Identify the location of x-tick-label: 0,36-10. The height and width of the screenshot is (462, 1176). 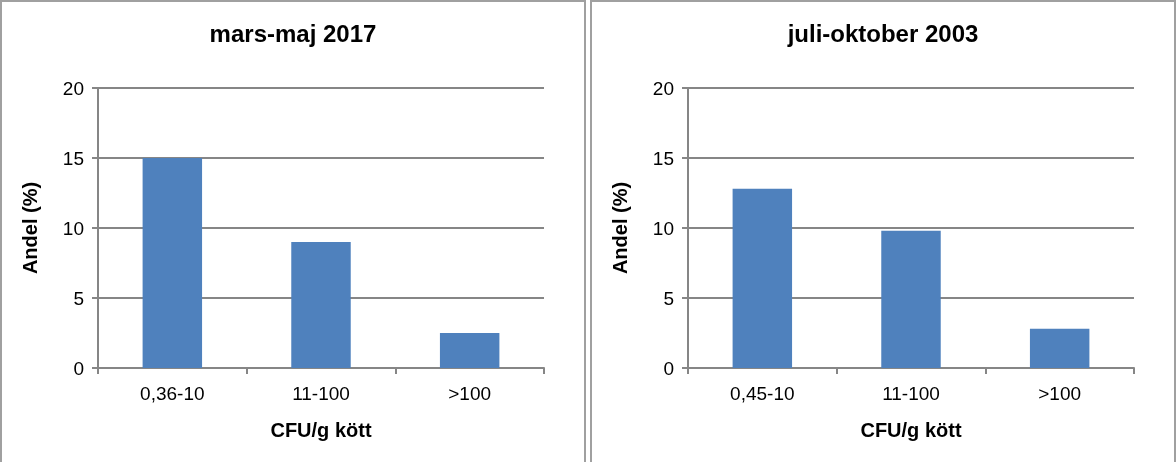
(172, 393).